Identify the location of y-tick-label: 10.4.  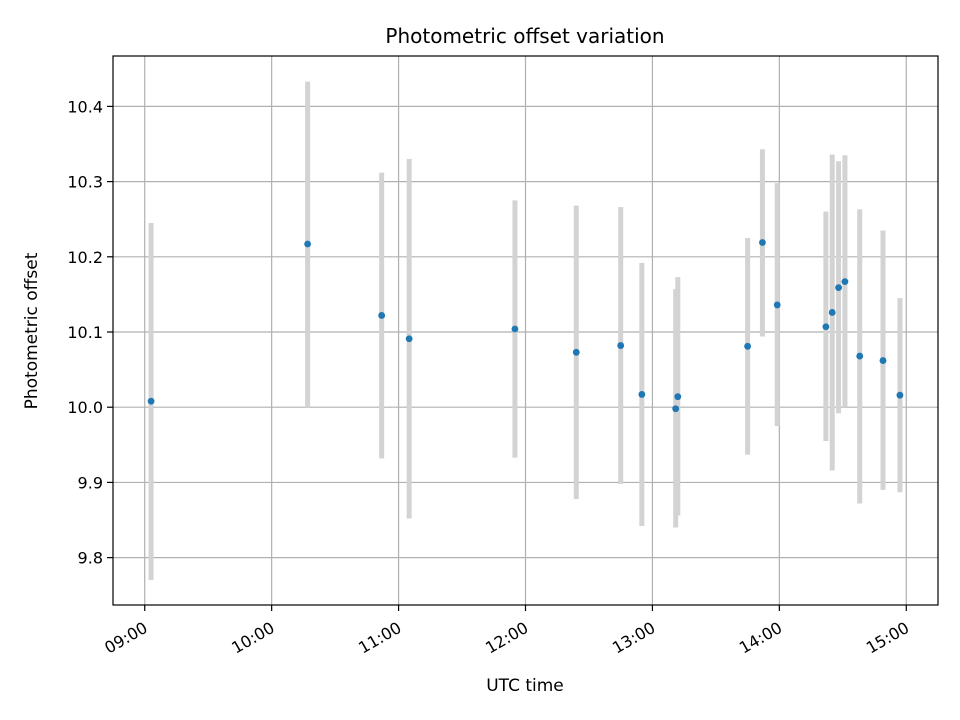
(85, 106).